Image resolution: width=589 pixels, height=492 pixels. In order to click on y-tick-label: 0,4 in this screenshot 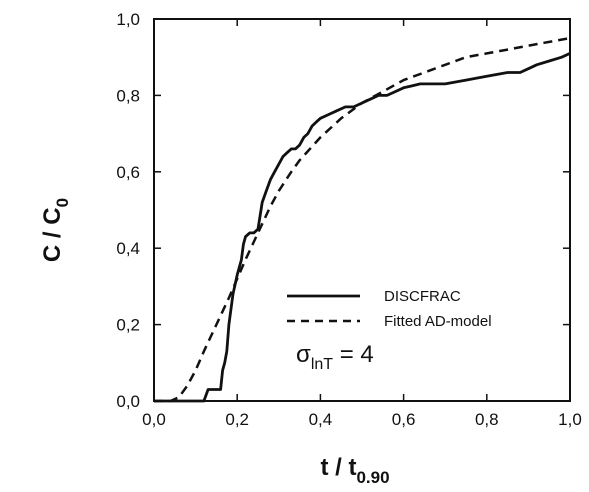, I will do `click(128, 248)`.